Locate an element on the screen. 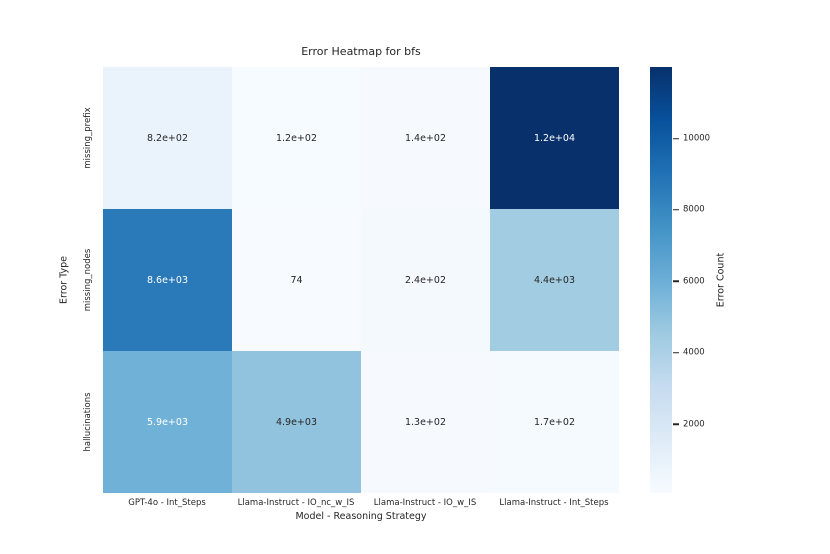 The image size is (830, 554). heatmap-cell: 5.9e+03 is located at coordinates (167, 422).